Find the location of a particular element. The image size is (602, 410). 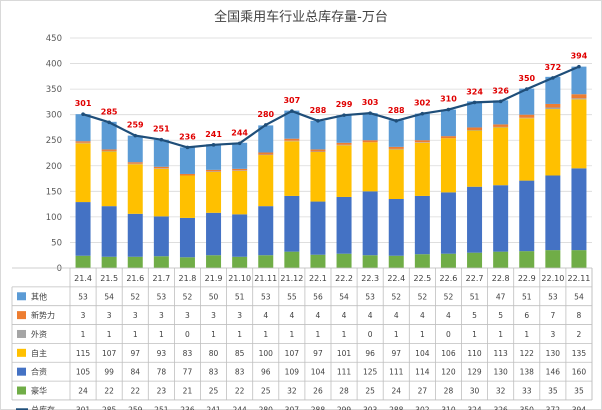

table-cell: 85 is located at coordinates (240, 353).